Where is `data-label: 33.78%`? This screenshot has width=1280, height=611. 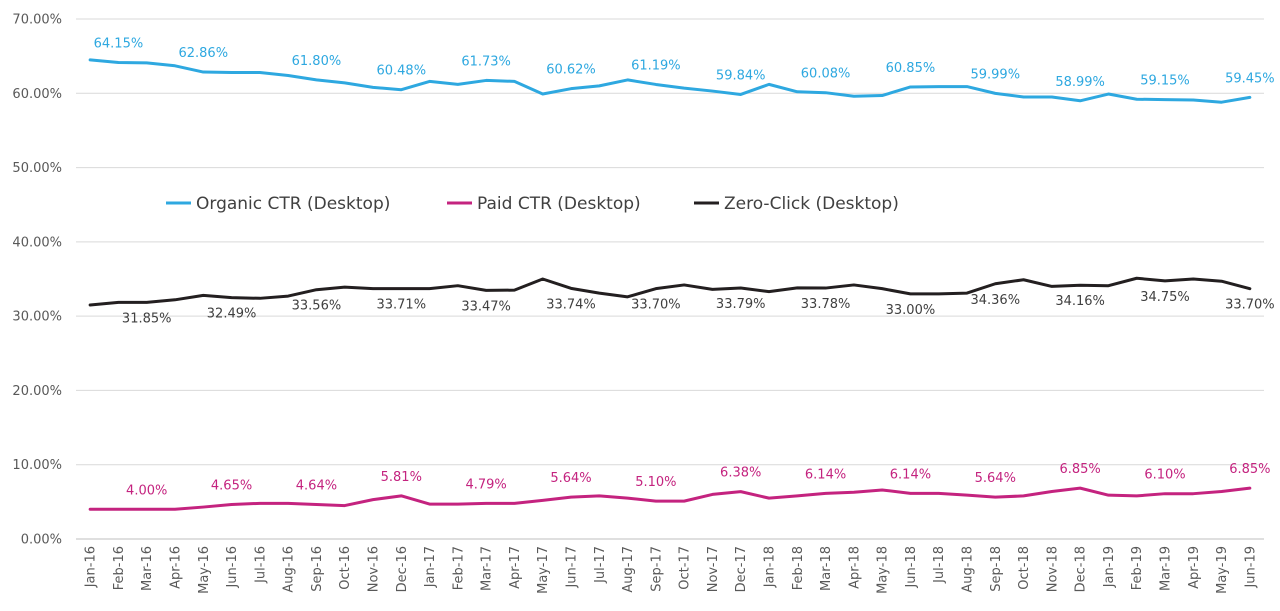
data-label: 33.78% is located at coordinates (826, 304).